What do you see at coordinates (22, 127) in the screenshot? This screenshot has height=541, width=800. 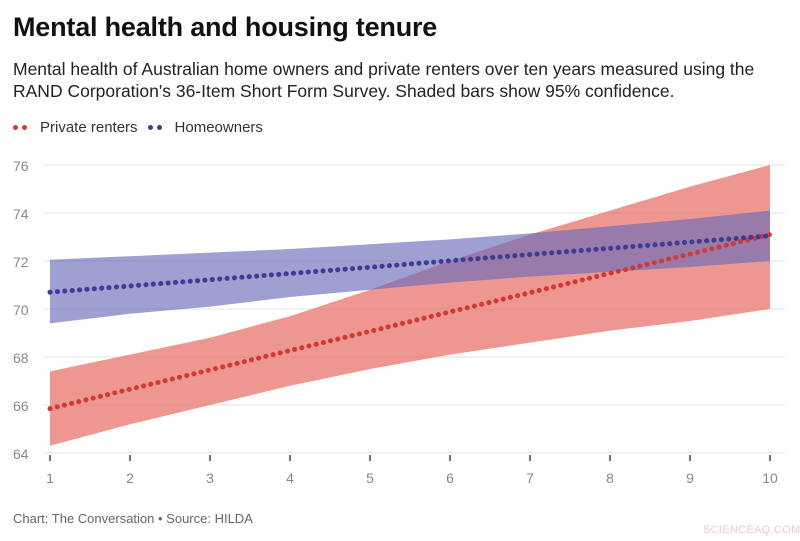 I see `legend-swatch-private-renters` at bounding box center [22, 127].